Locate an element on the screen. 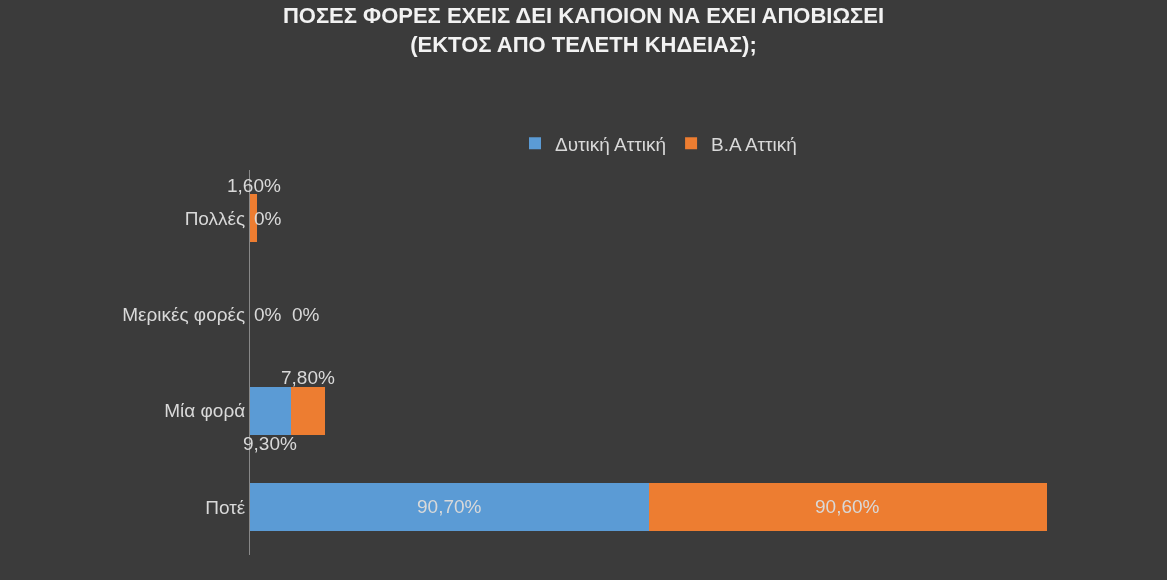 Image resolution: width=1167 pixels, height=580 pixels. data-label: 90,60% is located at coordinates (847, 506).